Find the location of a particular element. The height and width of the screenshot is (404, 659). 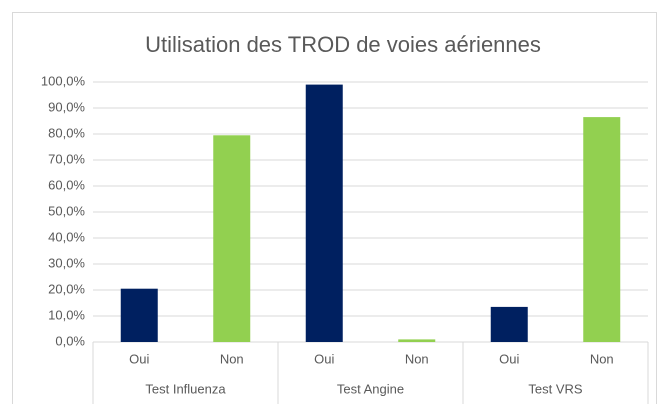

y-tick-label: 20,0% is located at coordinates (66, 288).